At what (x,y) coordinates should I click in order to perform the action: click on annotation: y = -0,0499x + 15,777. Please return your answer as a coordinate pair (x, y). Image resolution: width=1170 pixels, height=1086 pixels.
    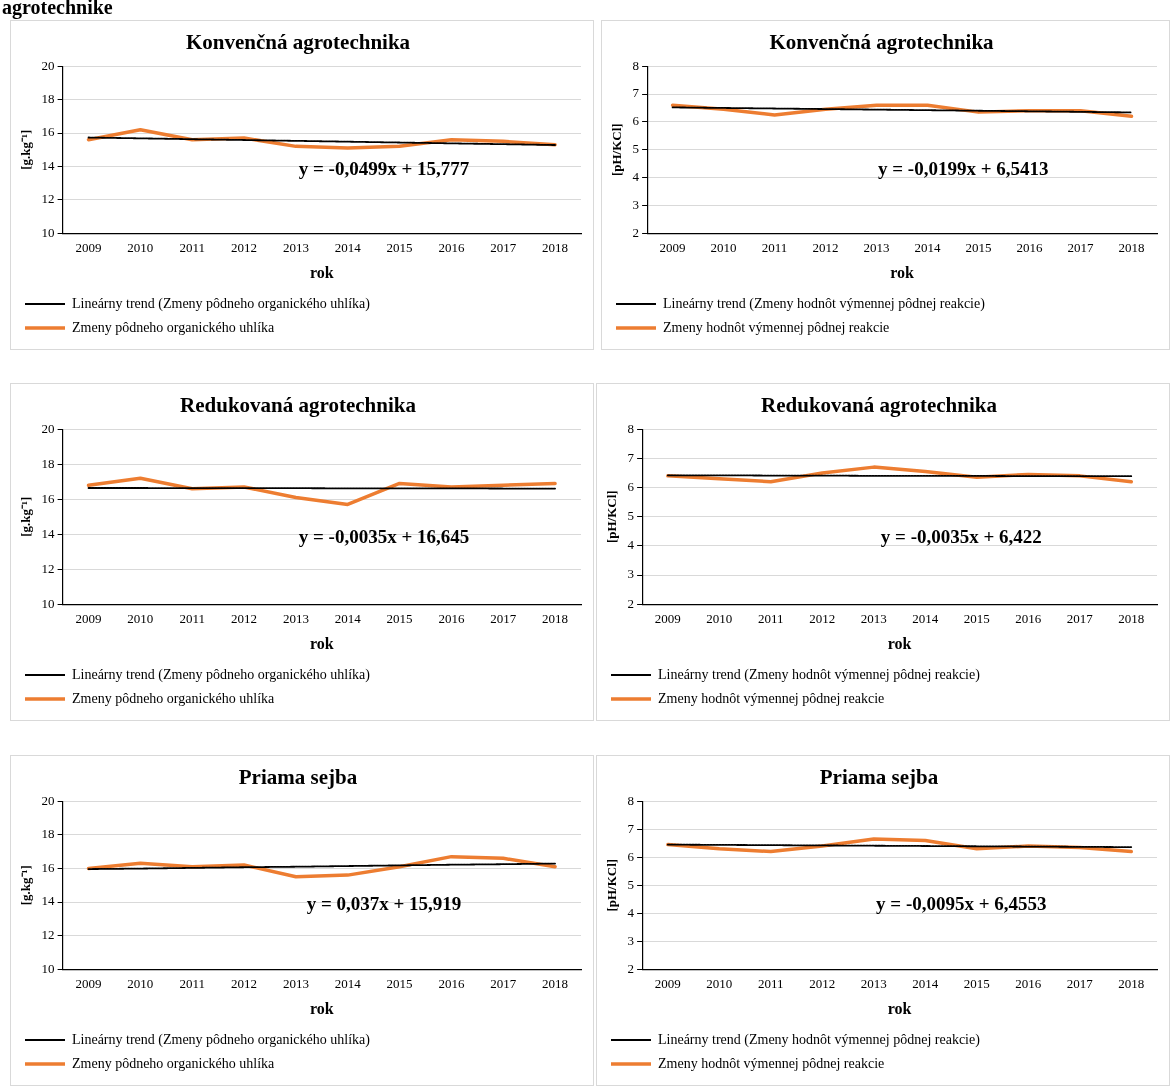
    Looking at the image, I should click on (384, 168).